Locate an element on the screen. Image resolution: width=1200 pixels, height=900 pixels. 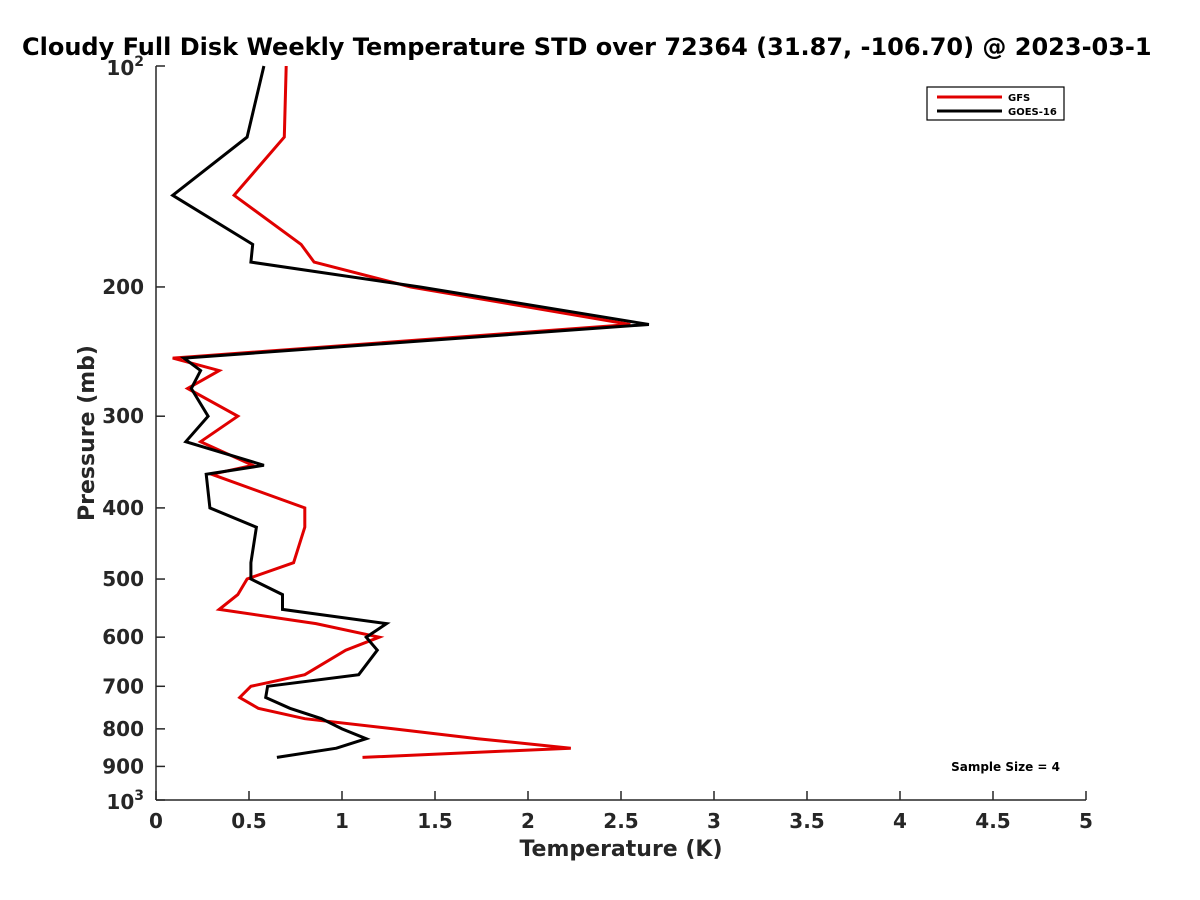
x-tick-label: 1.5 is located at coordinates (434, 821).